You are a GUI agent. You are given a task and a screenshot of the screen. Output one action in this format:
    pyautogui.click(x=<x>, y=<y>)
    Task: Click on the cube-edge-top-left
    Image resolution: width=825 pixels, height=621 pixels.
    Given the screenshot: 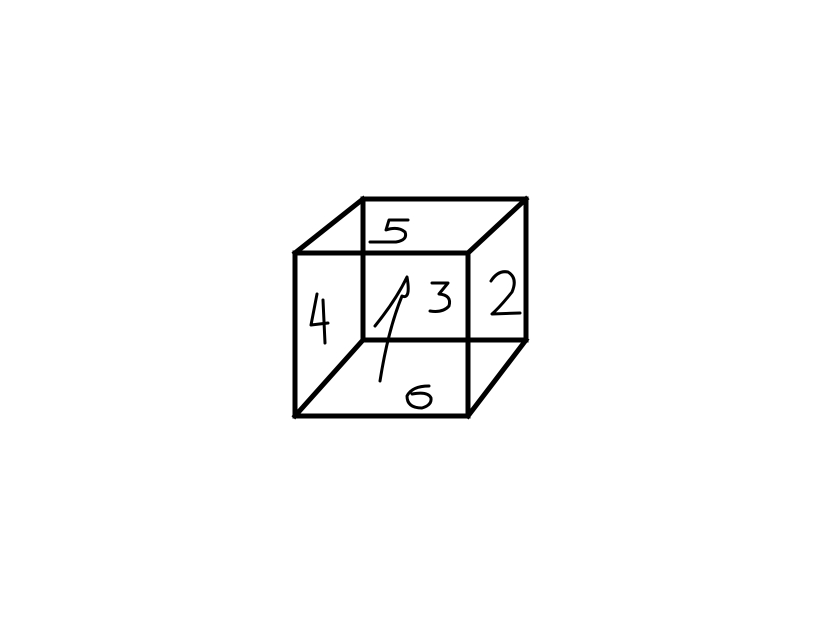 What is the action you would take?
    pyautogui.click(x=329, y=226)
    